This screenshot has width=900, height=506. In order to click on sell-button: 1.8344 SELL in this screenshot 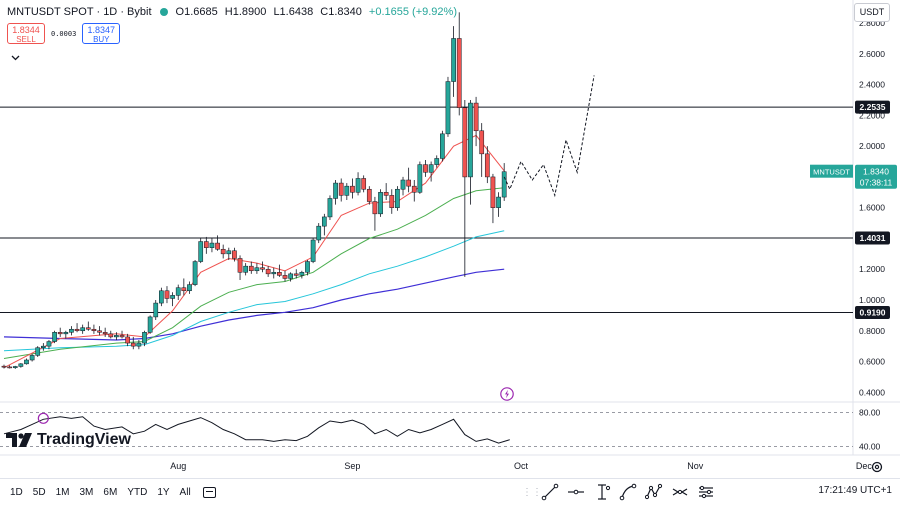, I will do `click(26, 33)`.